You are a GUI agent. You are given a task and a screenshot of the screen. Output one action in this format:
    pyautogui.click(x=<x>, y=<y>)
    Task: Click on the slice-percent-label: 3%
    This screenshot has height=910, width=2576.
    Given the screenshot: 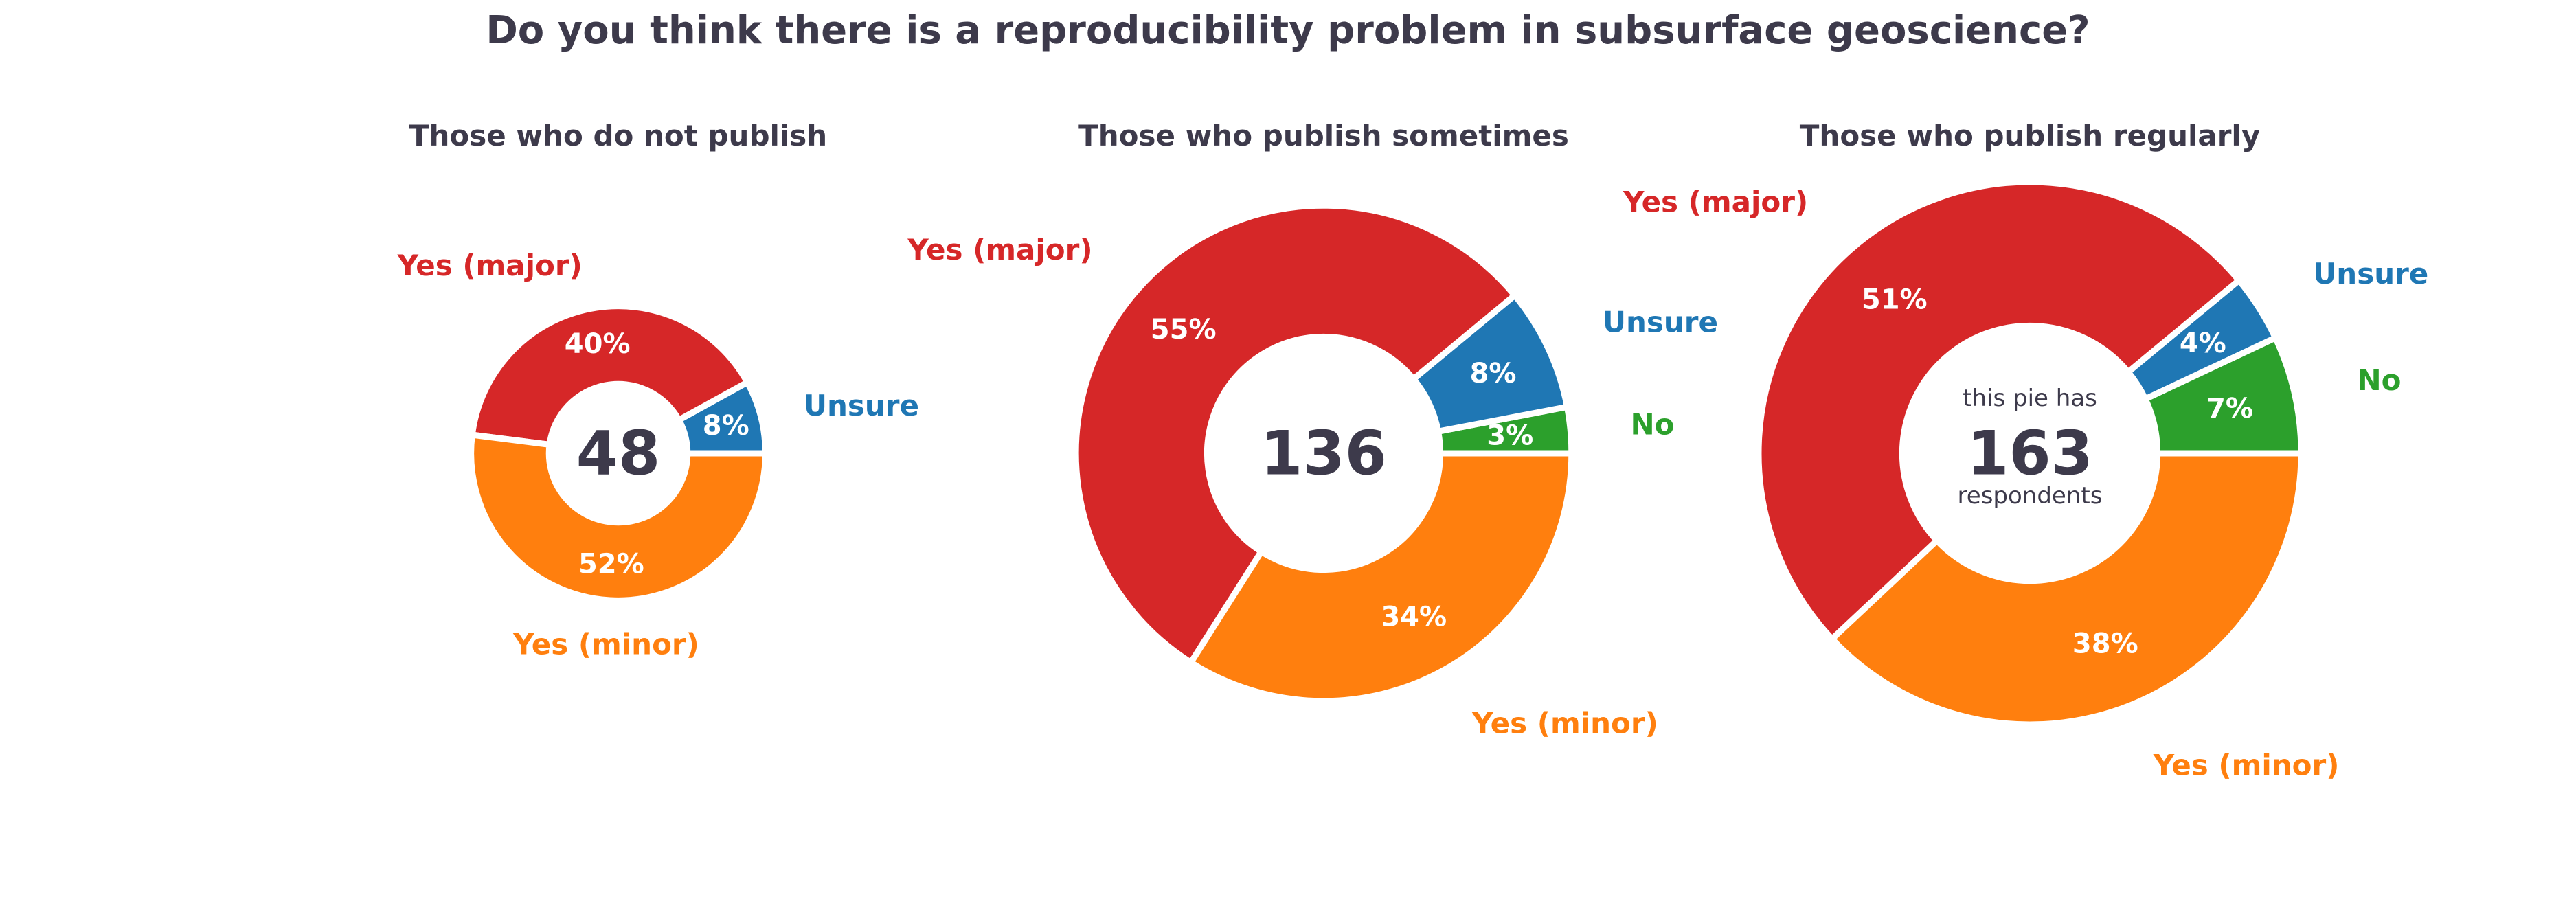 What is the action you would take?
    pyautogui.click(x=1510, y=435)
    